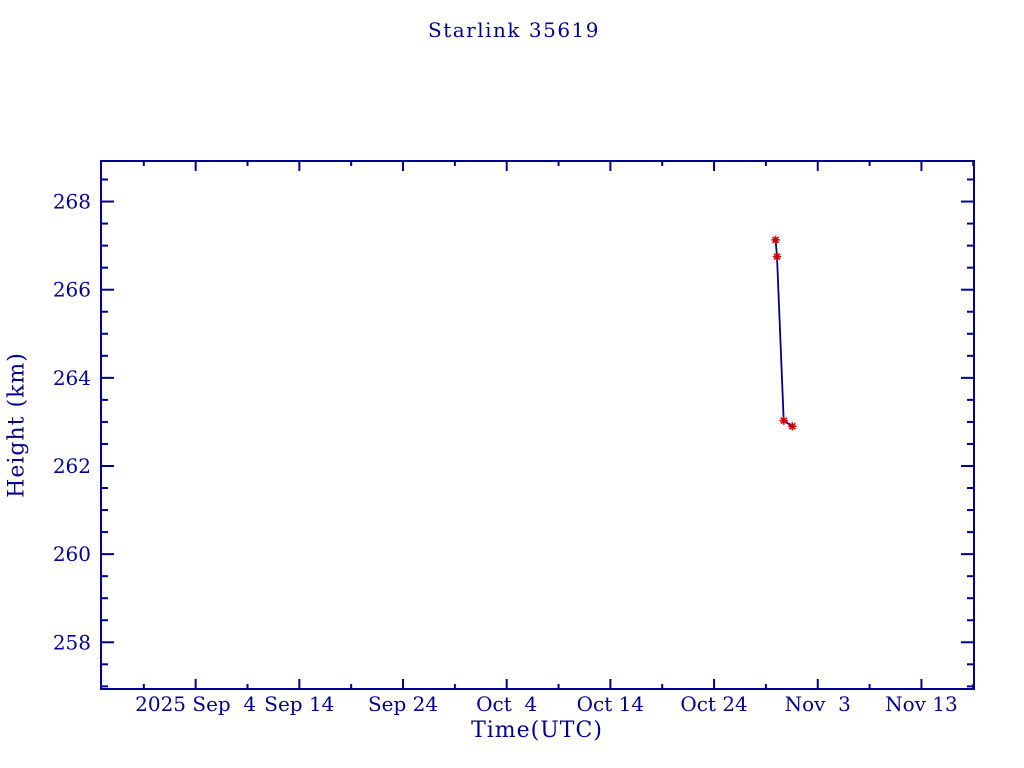 The image size is (1024, 768). Describe the element at coordinates (195, 704) in the screenshot. I see `x-tick-label: 2025 Sep 4` at that location.